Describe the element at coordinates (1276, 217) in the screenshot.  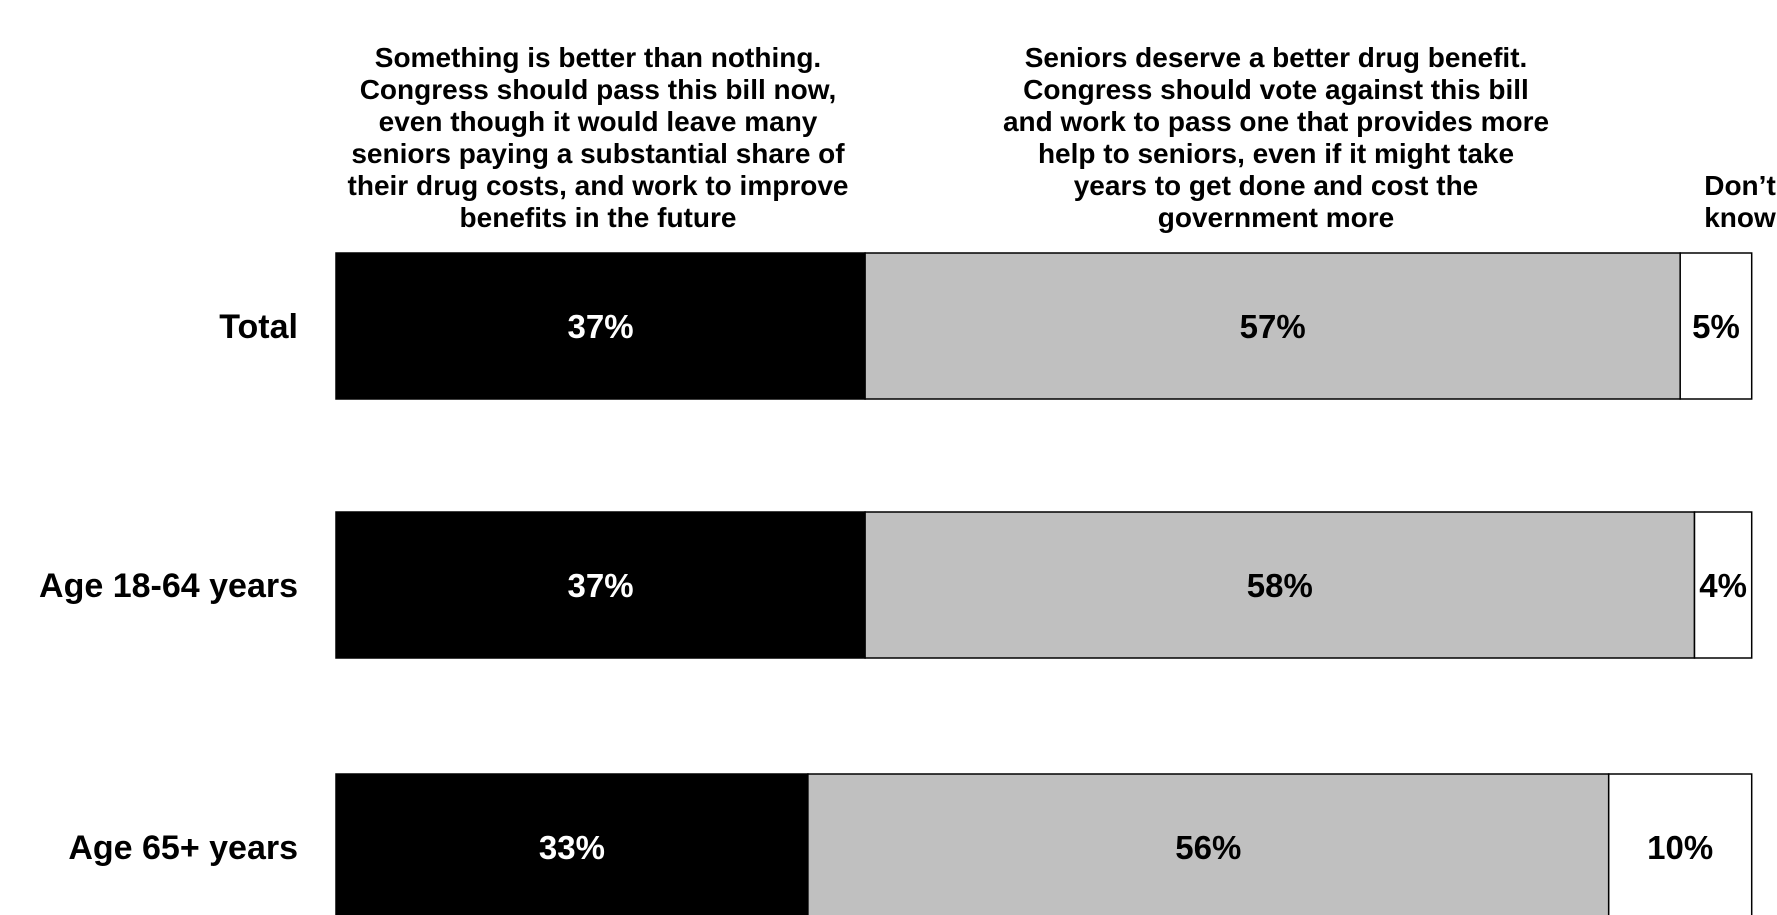
I see `series-header-line: government more` at that location.